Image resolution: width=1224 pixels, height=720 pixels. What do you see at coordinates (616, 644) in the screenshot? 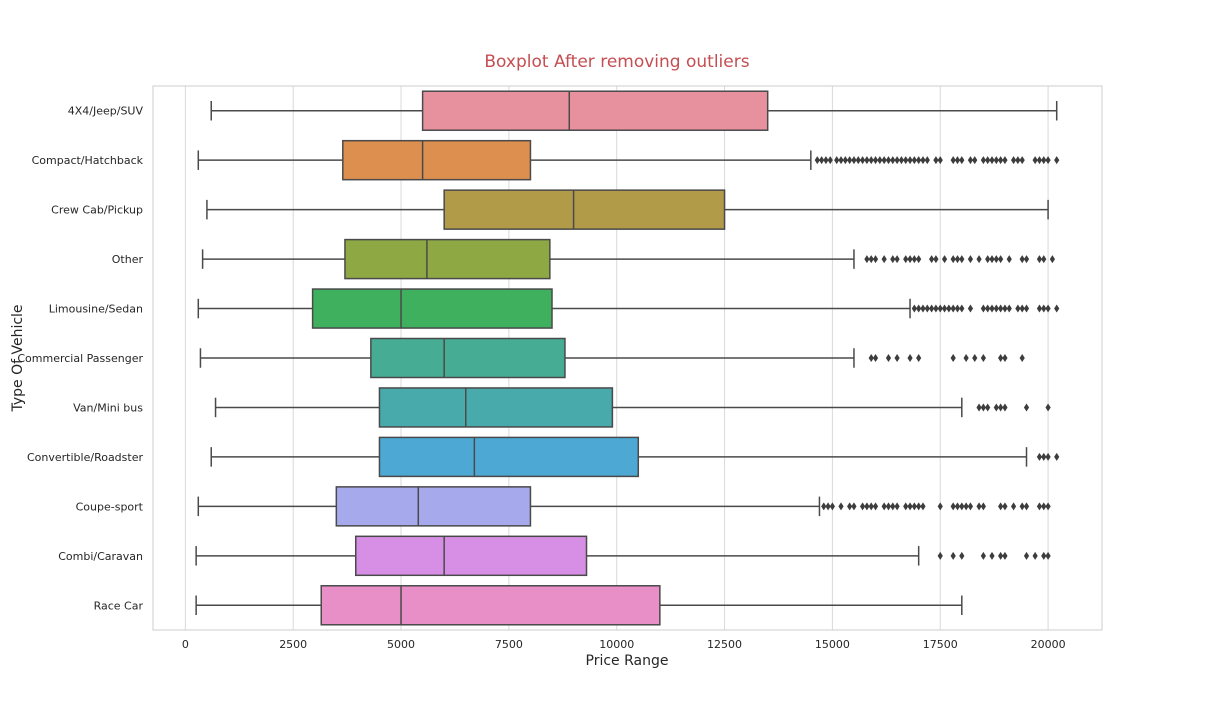
I see `x-tick-label: 10000` at bounding box center [616, 644].